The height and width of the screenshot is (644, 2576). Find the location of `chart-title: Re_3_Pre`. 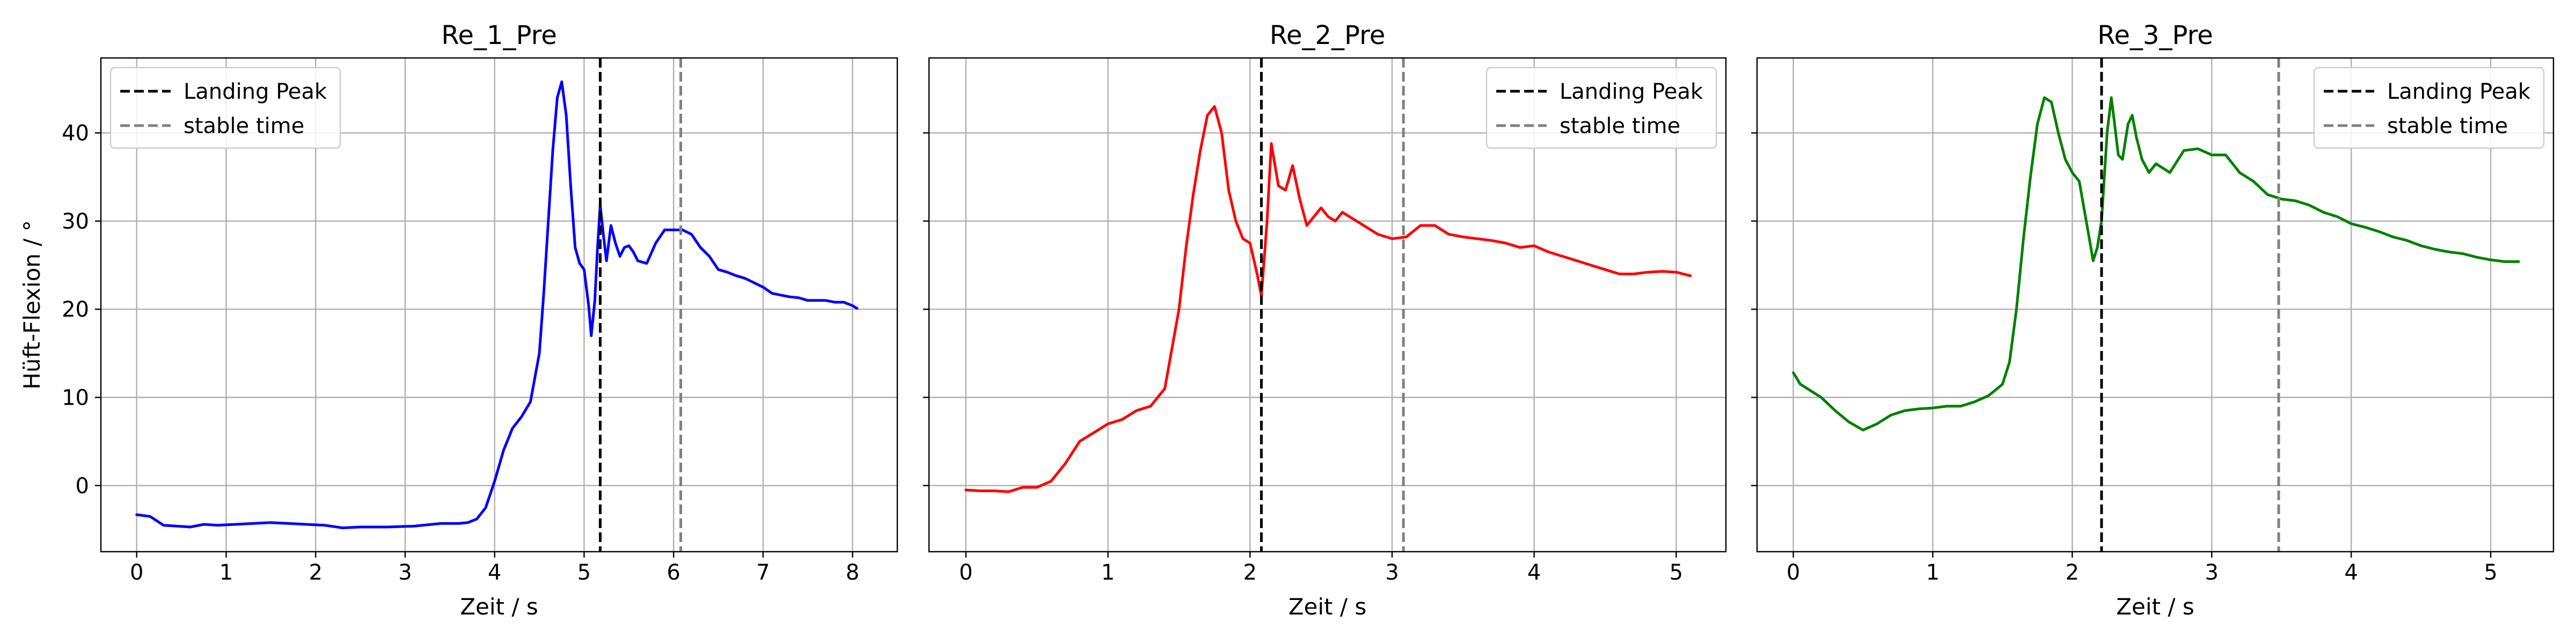

chart-title: Re_3_Pre is located at coordinates (2155, 35).